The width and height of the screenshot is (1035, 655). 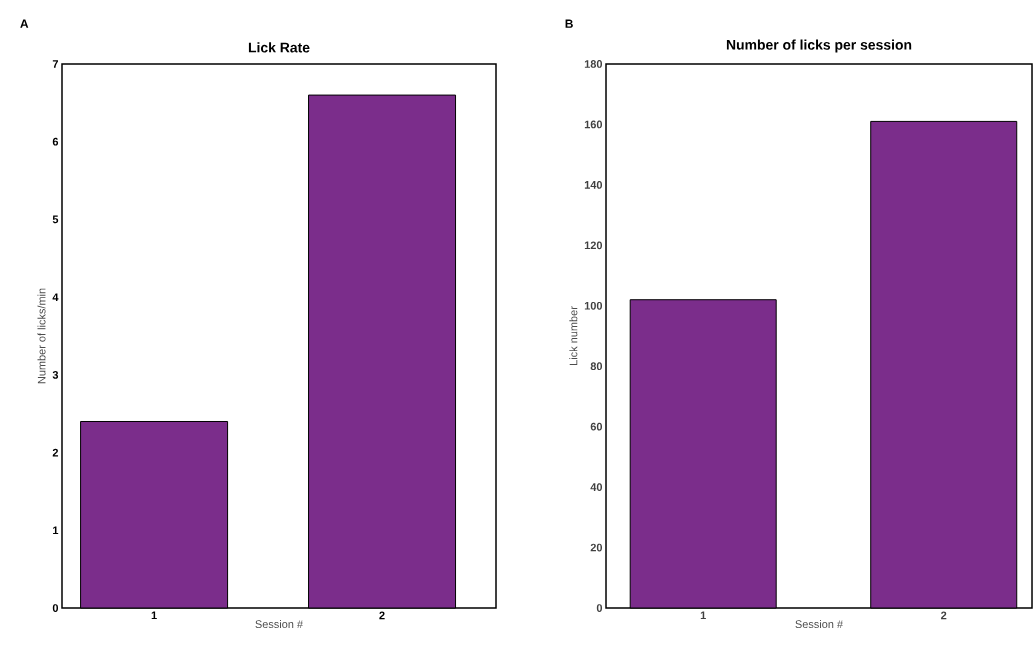 What do you see at coordinates (569, 23) in the screenshot?
I see `text: B` at bounding box center [569, 23].